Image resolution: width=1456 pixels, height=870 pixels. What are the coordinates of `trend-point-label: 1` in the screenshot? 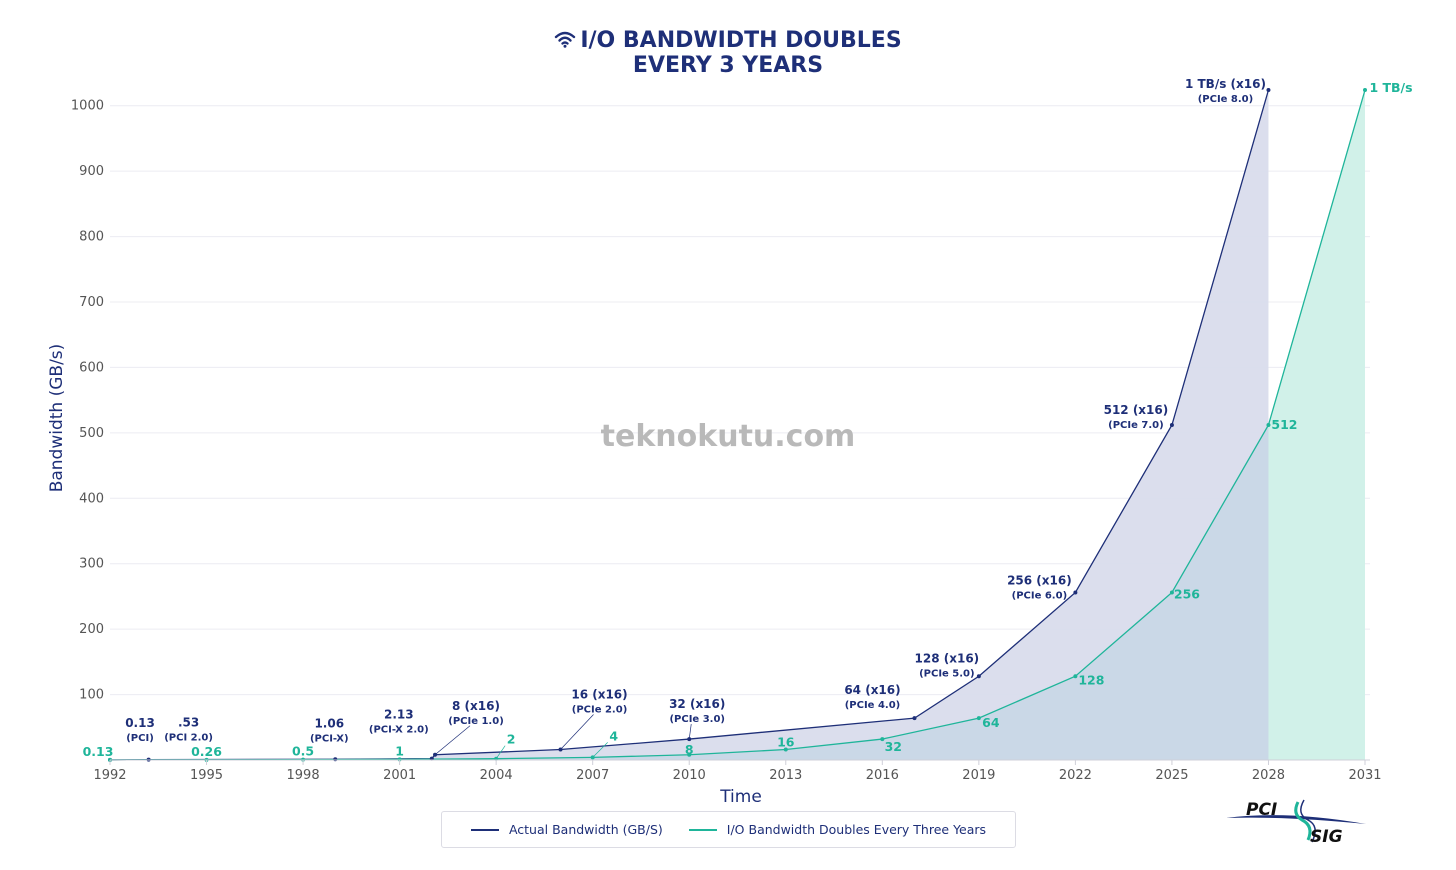 It's located at (399, 750).